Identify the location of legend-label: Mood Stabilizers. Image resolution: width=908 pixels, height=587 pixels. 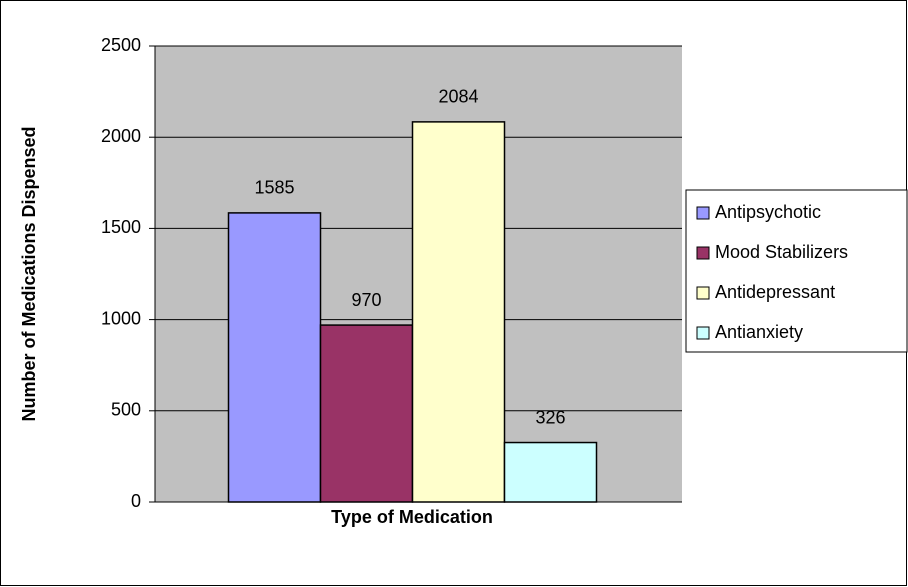
(781, 252).